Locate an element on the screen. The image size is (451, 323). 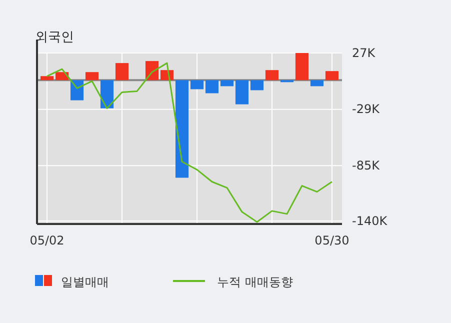
y-tick-label: -140K is located at coordinates (370, 221).